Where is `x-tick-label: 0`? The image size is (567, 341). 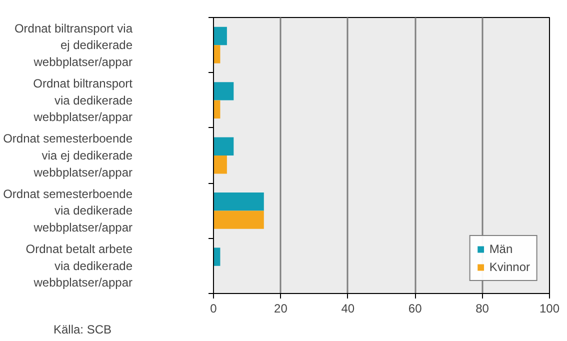 x-tick-label: 0 is located at coordinates (214, 309).